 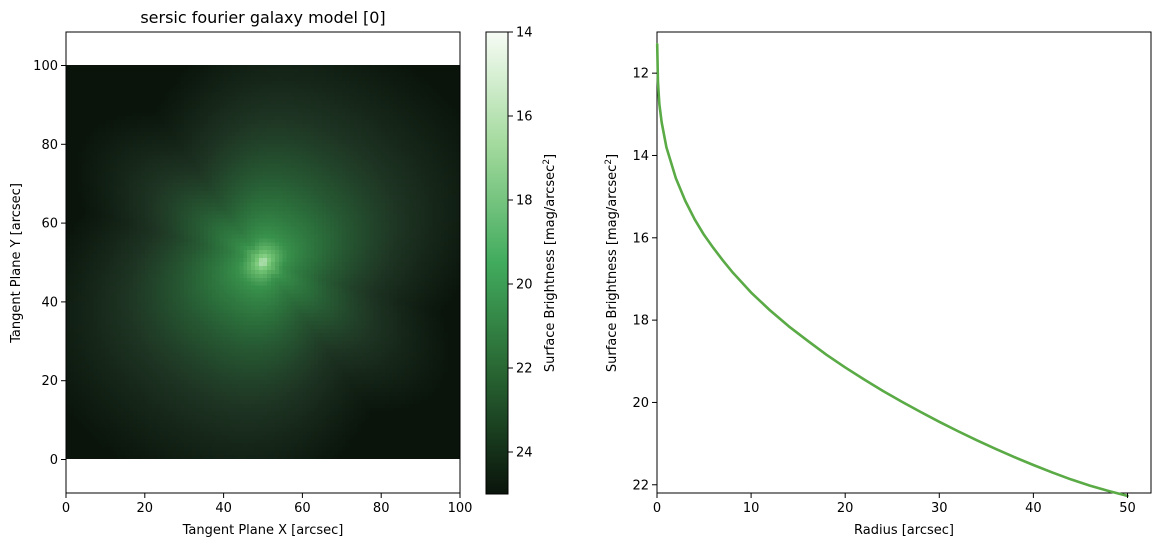 I want to click on profile-y-axis-label-exponent: 2, so click(x=609, y=162).